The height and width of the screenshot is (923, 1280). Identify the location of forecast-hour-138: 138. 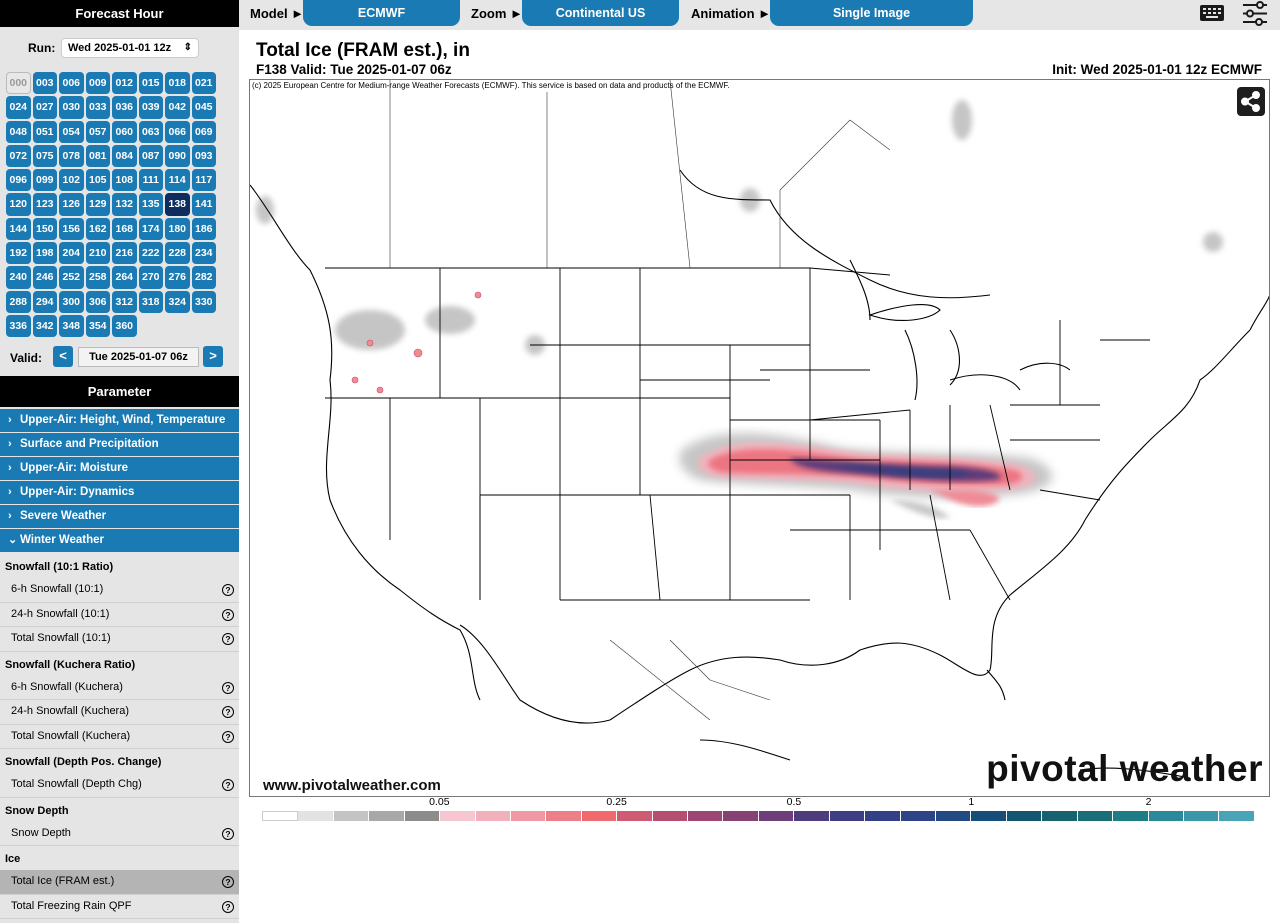
(177, 204).